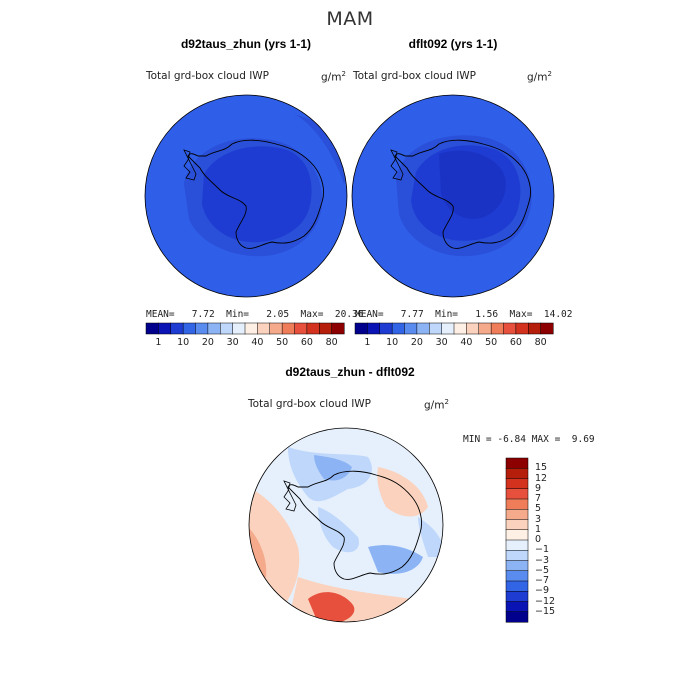  I want to click on panel-2-polar-map, so click(453, 196).